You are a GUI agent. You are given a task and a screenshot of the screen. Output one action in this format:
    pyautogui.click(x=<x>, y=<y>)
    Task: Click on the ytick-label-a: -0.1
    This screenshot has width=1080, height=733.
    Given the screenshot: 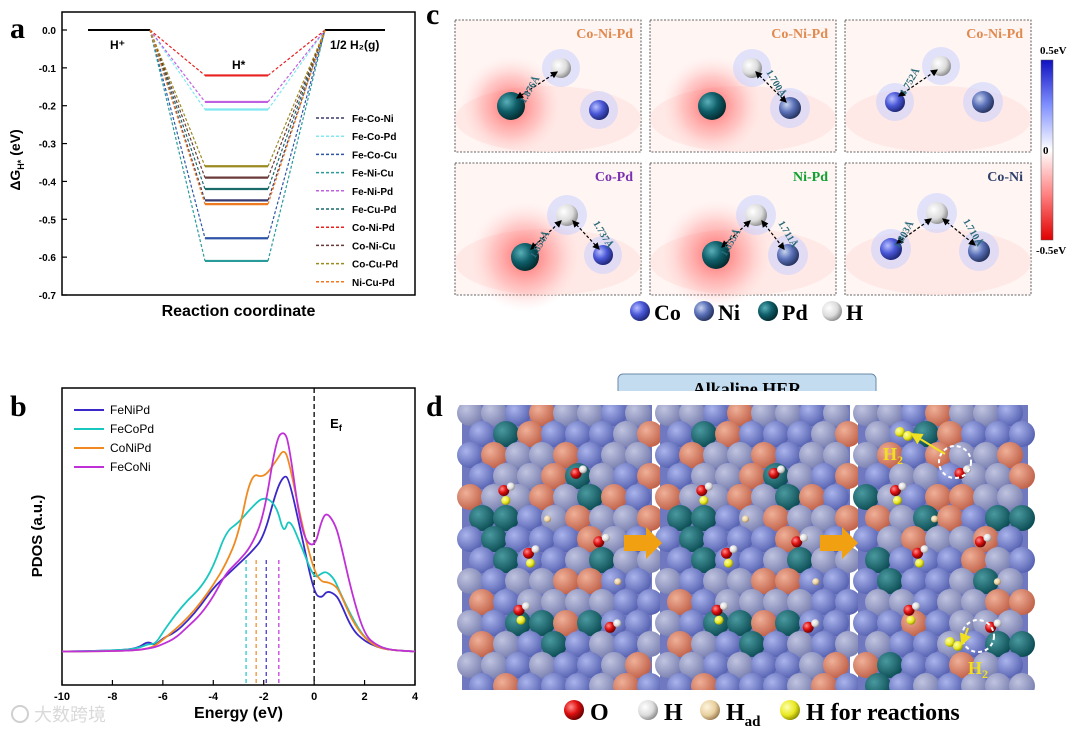 What is the action you would take?
    pyautogui.click(x=48, y=69)
    